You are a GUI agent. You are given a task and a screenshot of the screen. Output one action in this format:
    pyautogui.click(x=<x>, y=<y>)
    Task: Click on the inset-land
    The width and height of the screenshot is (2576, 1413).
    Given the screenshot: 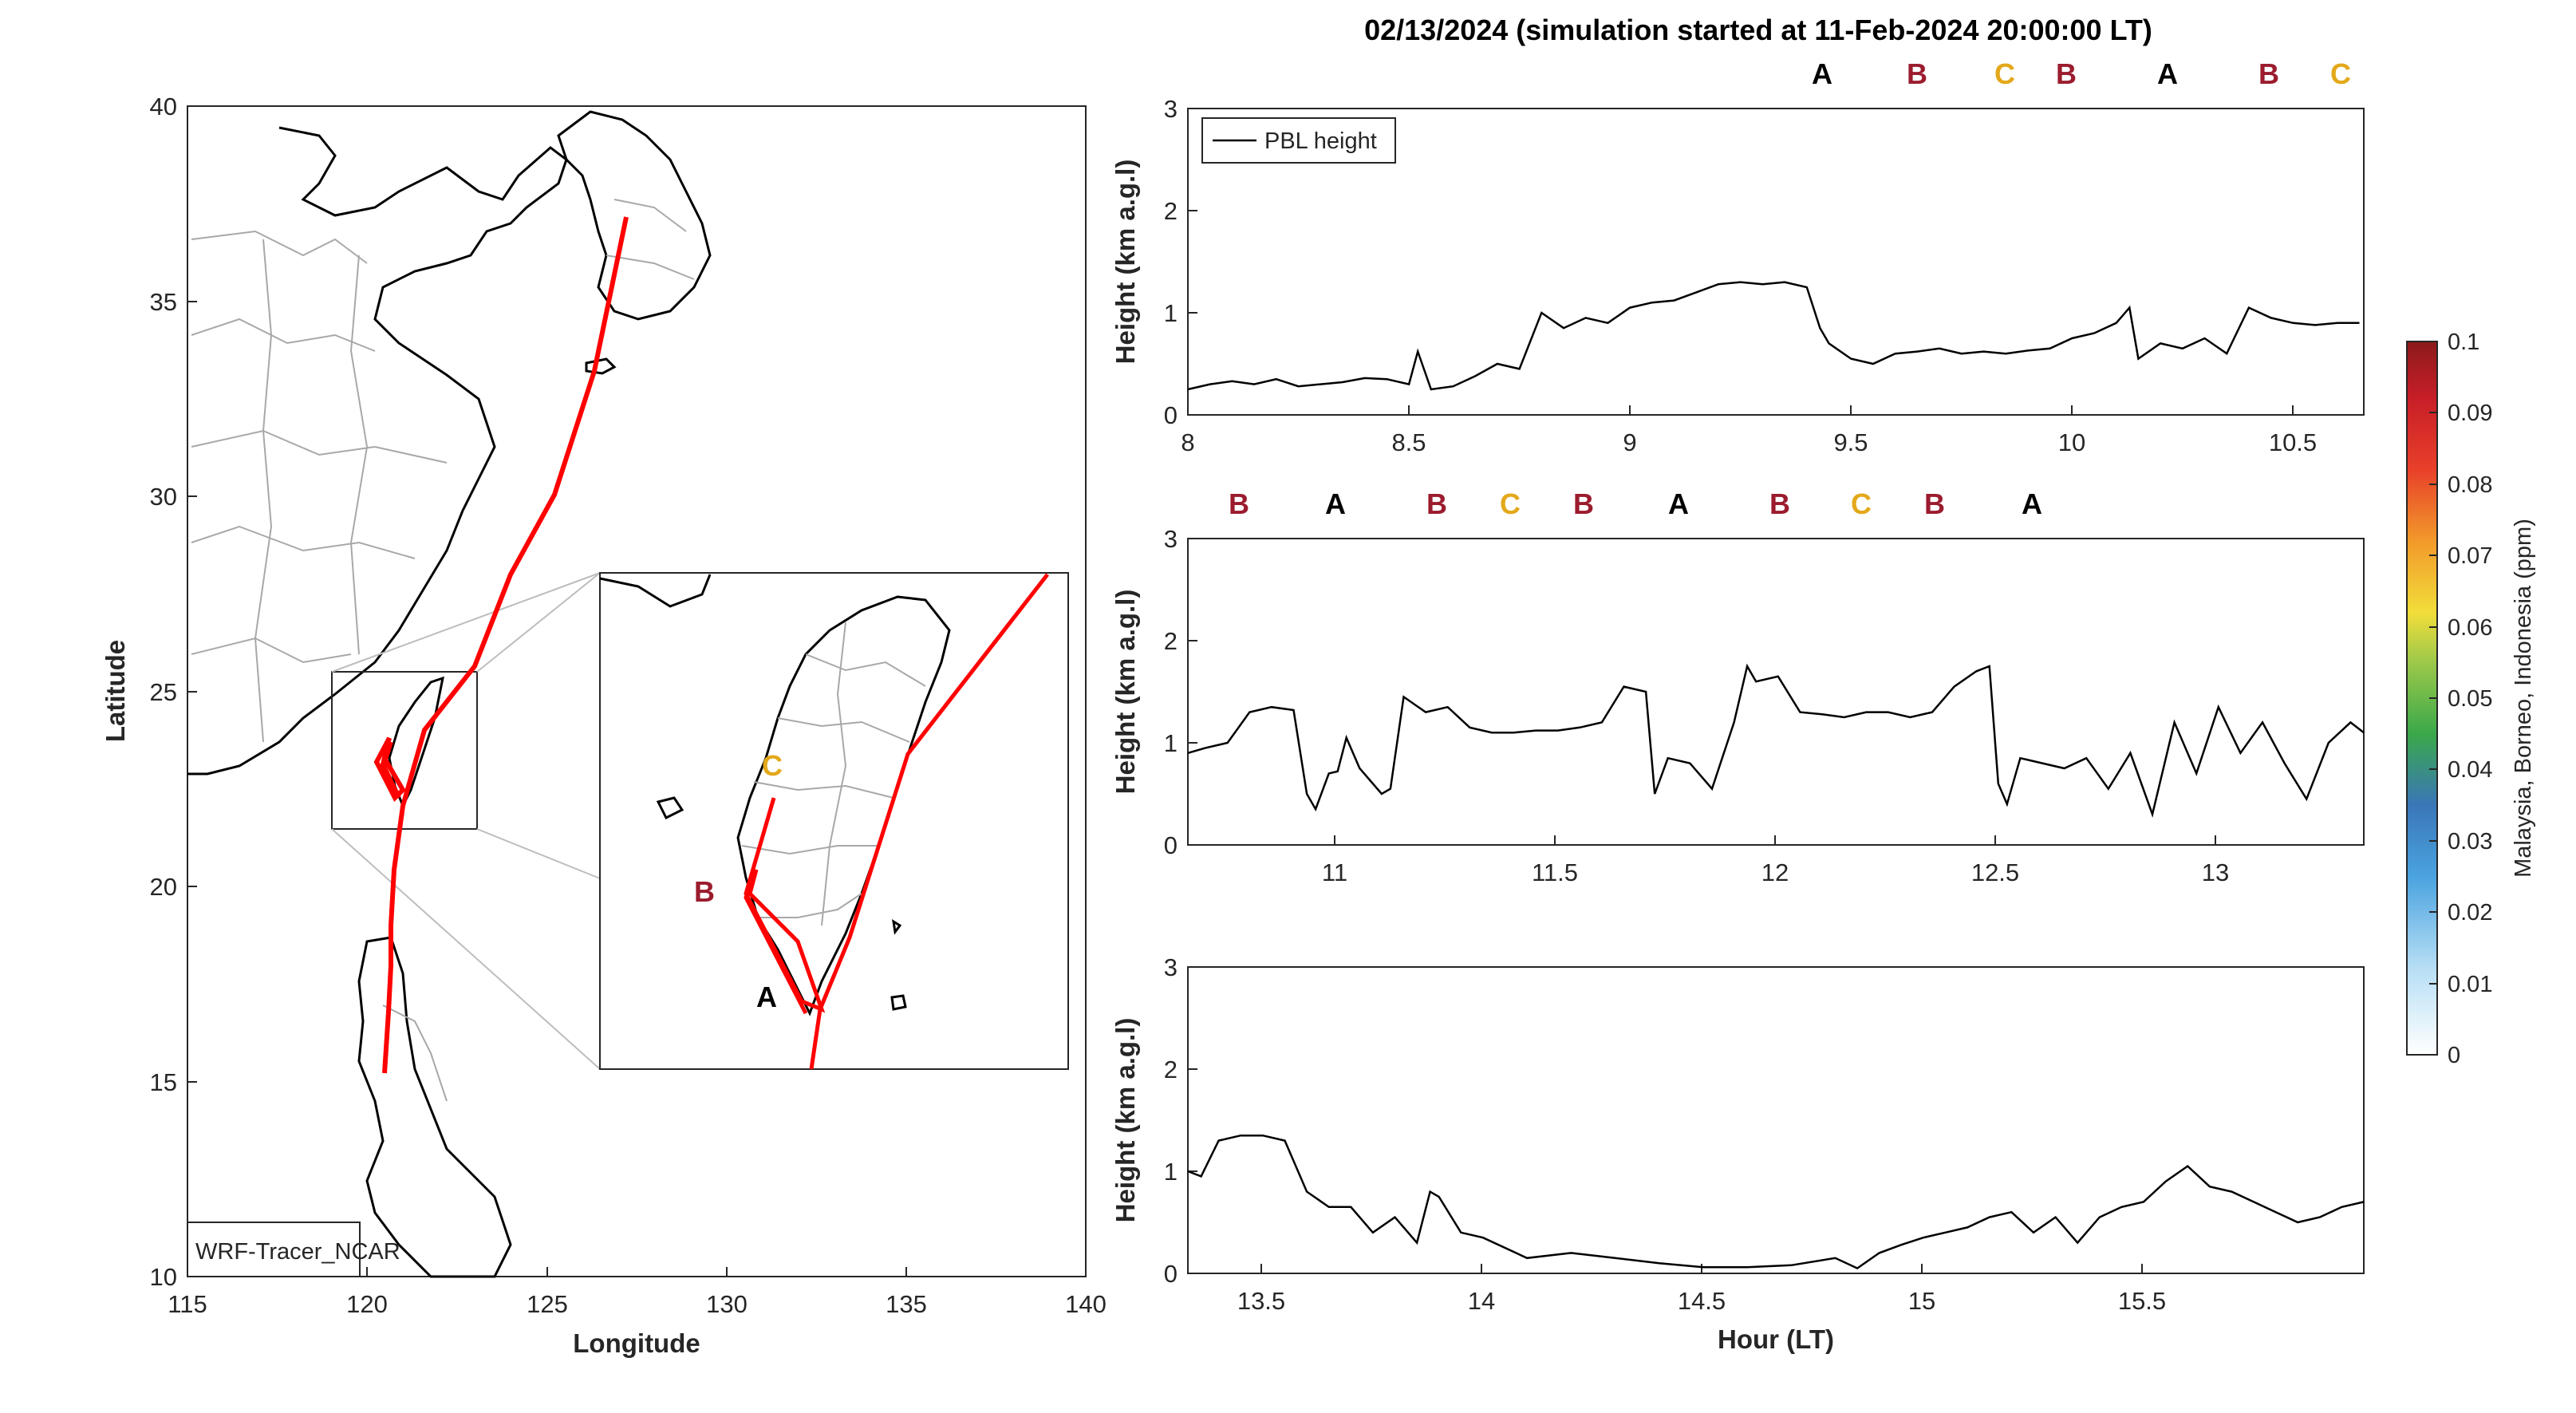 What is the action you would take?
    pyautogui.click(x=775, y=795)
    